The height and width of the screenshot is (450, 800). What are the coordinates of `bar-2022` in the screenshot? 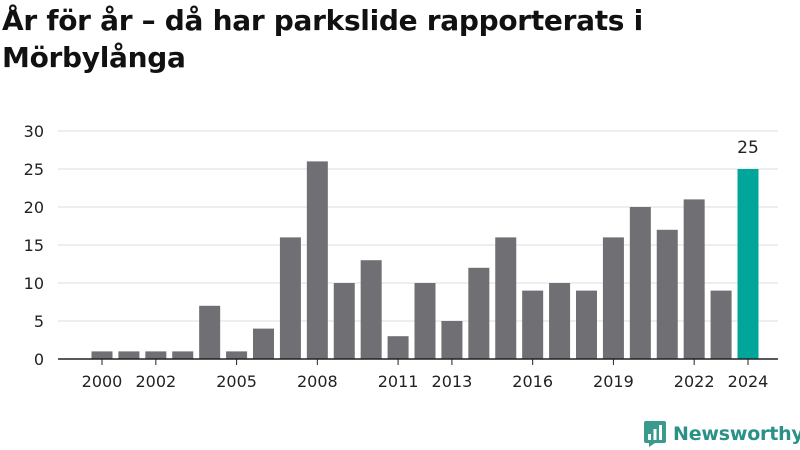 It's located at (694, 279).